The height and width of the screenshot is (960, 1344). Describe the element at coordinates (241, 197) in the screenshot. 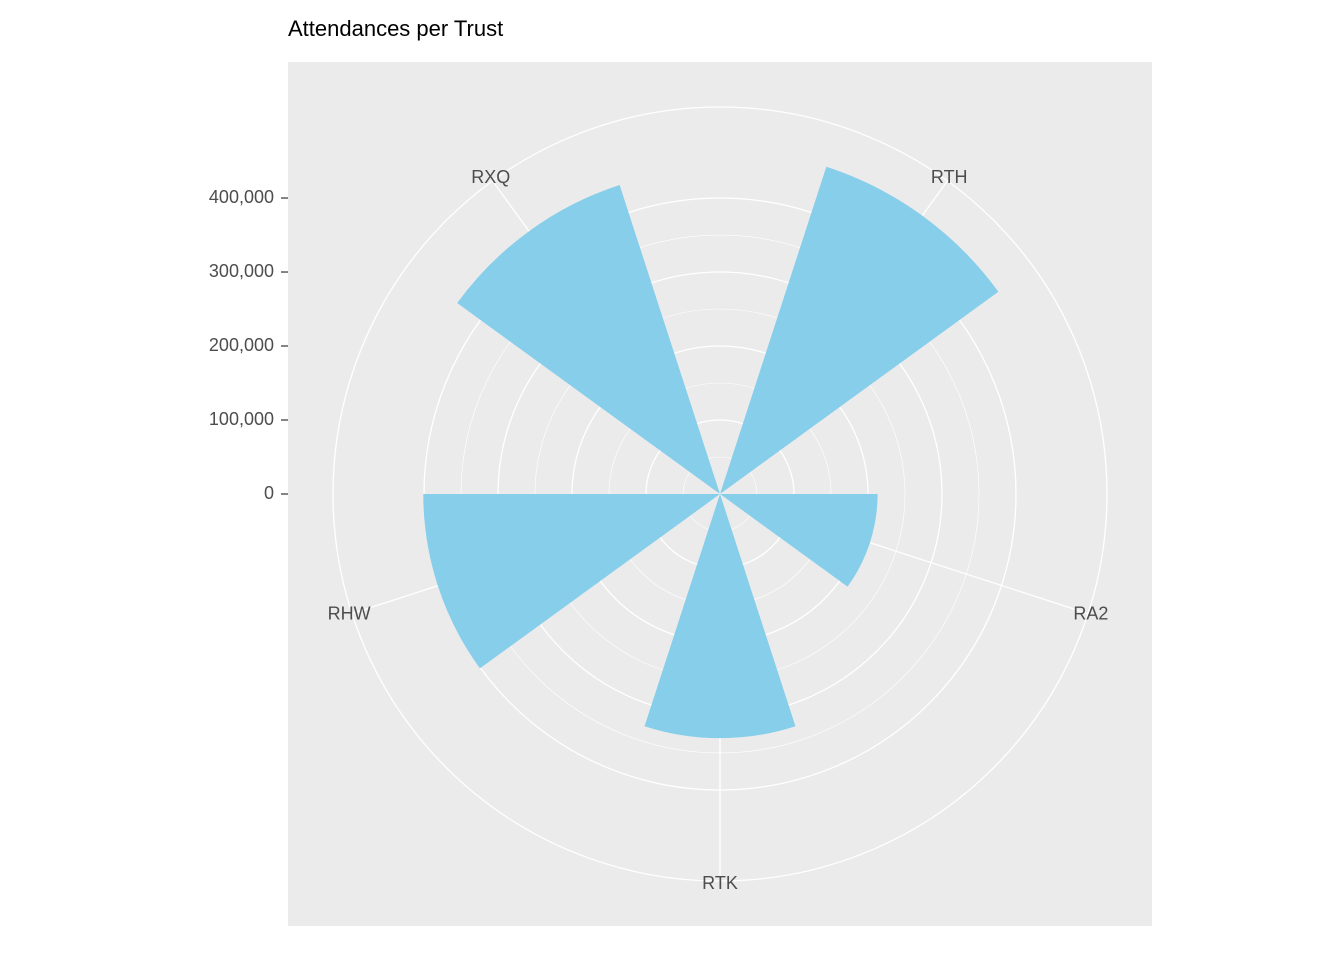

I see `y-tick-label: 400,000` at that location.